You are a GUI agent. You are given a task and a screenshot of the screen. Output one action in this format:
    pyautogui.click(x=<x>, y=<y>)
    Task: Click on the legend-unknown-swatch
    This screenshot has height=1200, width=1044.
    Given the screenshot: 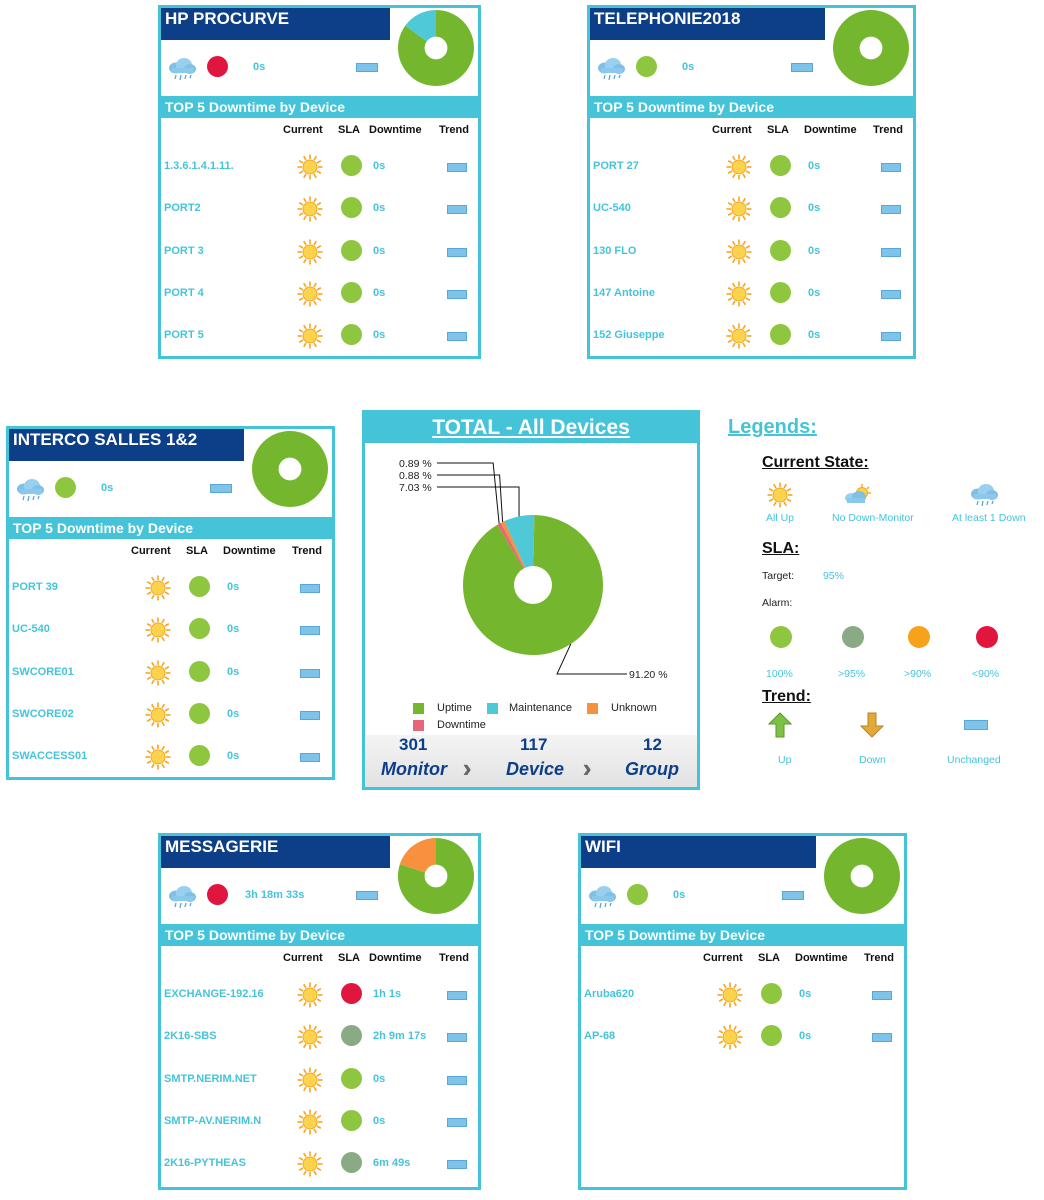 What is the action you would take?
    pyautogui.click(x=592, y=708)
    